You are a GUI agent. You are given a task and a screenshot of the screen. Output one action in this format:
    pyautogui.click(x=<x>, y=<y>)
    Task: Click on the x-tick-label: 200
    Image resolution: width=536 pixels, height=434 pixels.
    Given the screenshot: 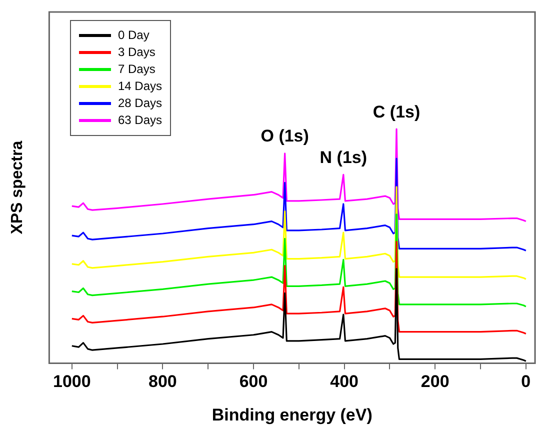 What is the action you would take?
    pyautogui.click(x=435, y=382)
    